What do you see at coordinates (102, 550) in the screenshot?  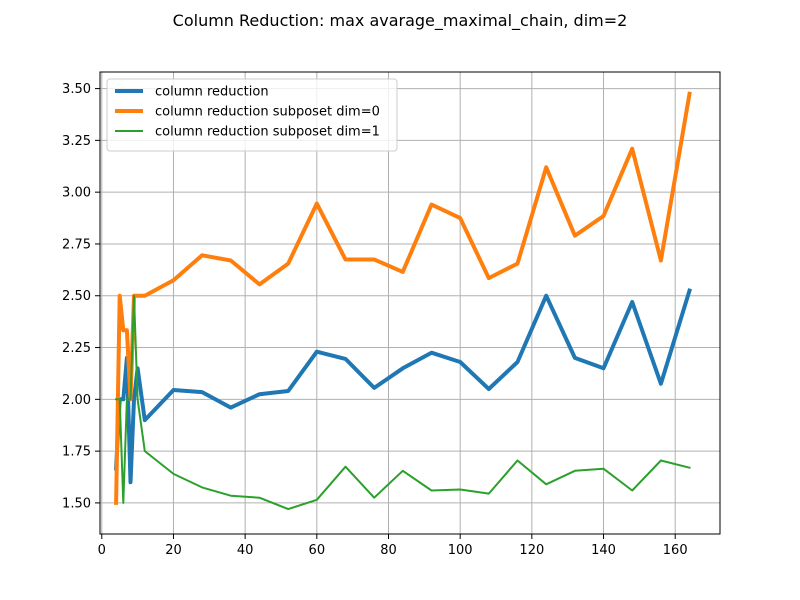 I see `x-tick-label: 0` at bounding box center [102, 550].